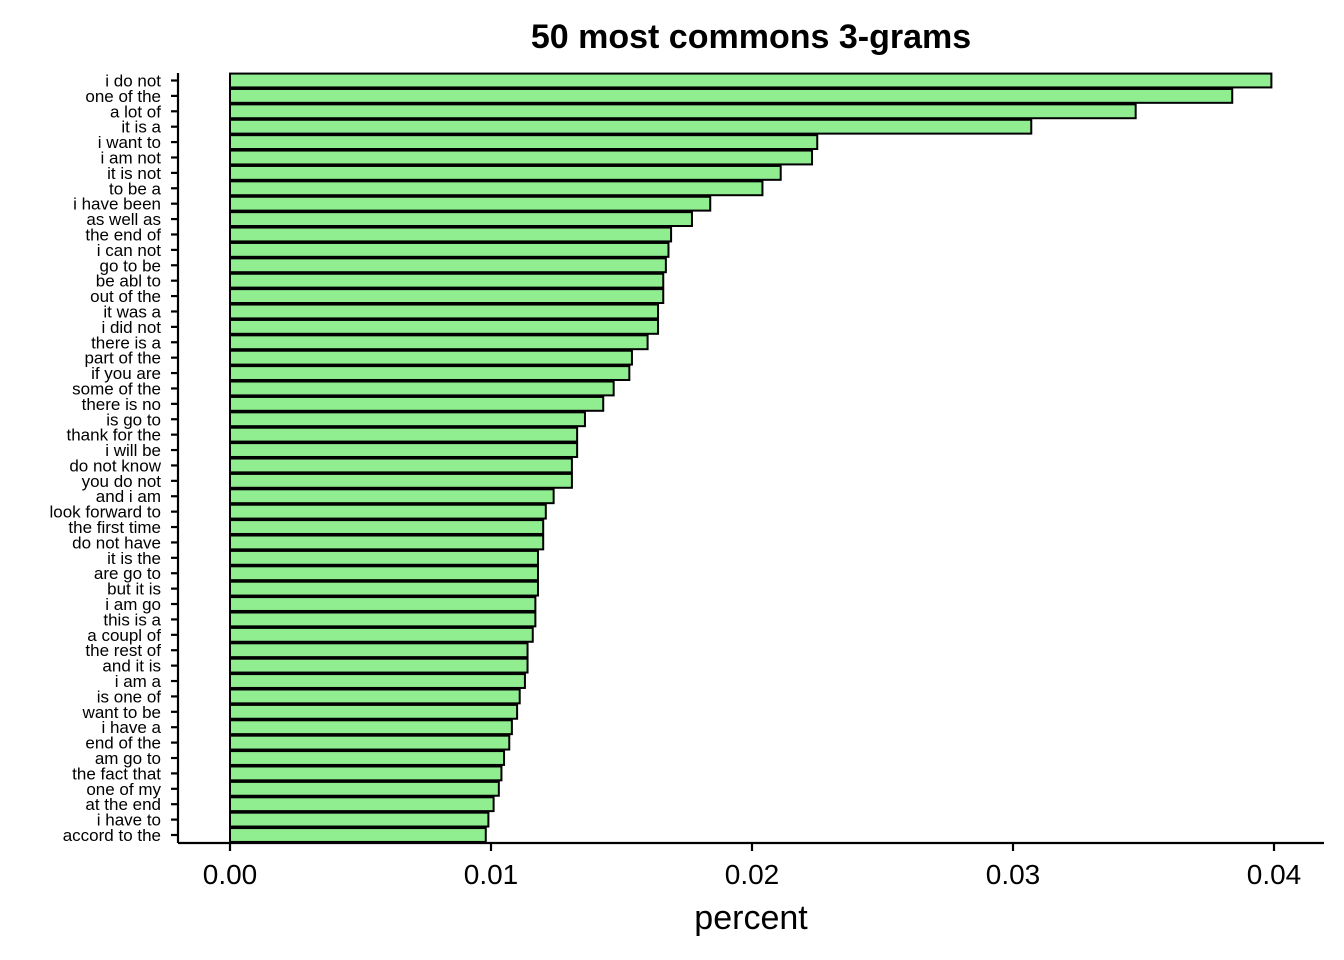 The width and height of the screenshot is (1344, 960). I want to click on y-tick-label: i have been, so click(117, 204).